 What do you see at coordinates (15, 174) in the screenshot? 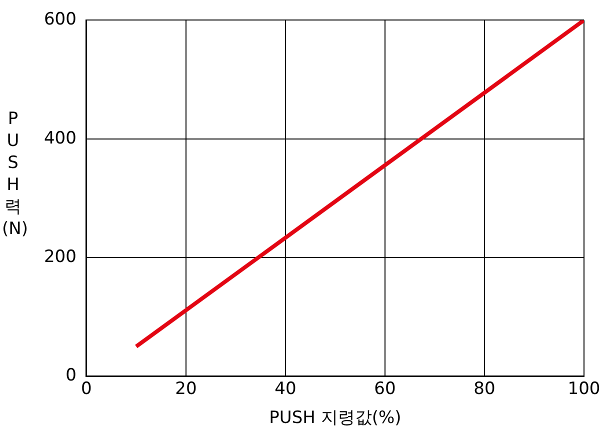
I see `y-axis-title: PUSH력 (N)` at bounding box center [15, 174].